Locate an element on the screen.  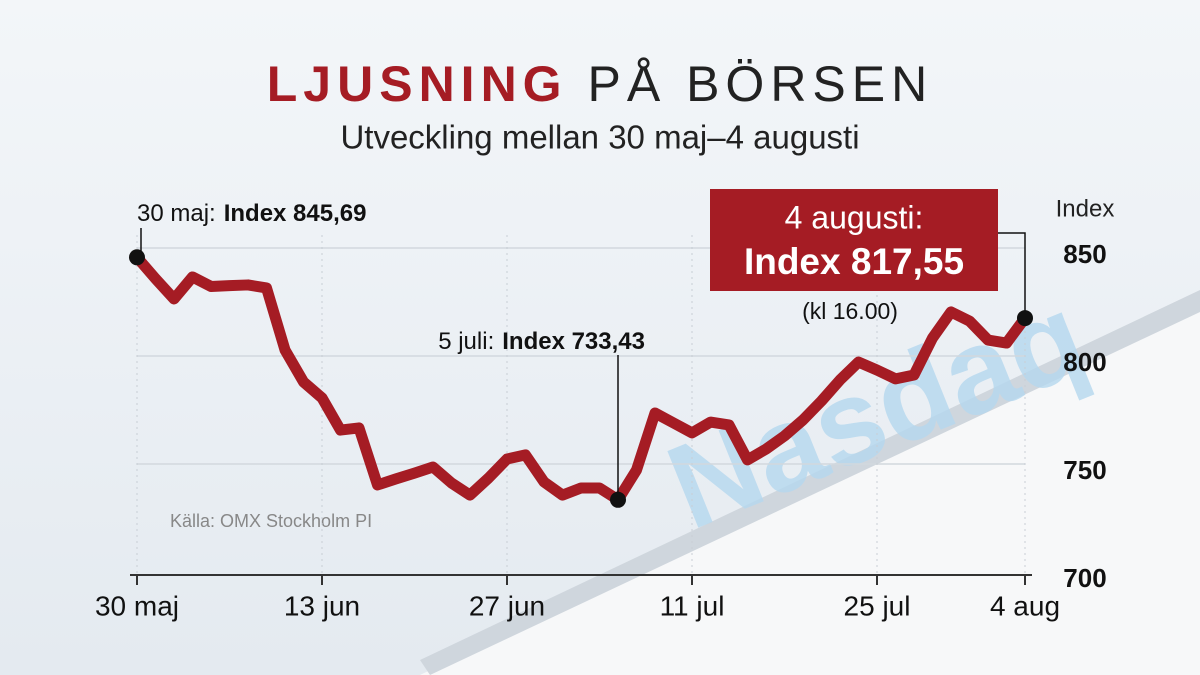
x-tick-label: 4 aug is located at coordinates (1025, 605).